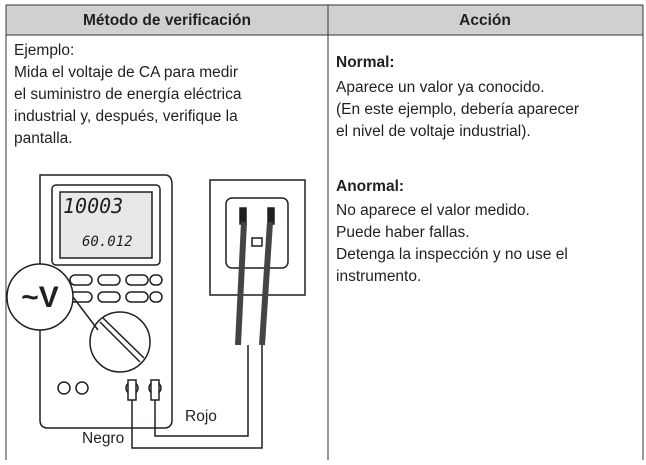  What do you see at coordinates (103, 438) in the screenshot?
I see `lead-label: Negro` at bounding box center [103, 438].